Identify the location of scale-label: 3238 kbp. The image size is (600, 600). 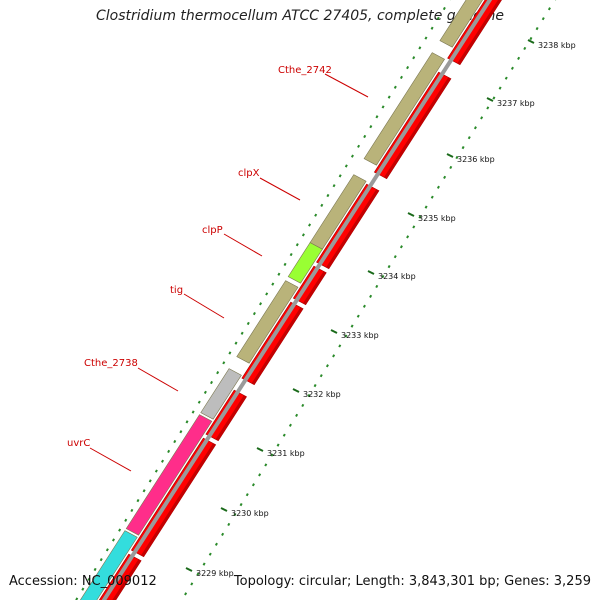
(557, 45).